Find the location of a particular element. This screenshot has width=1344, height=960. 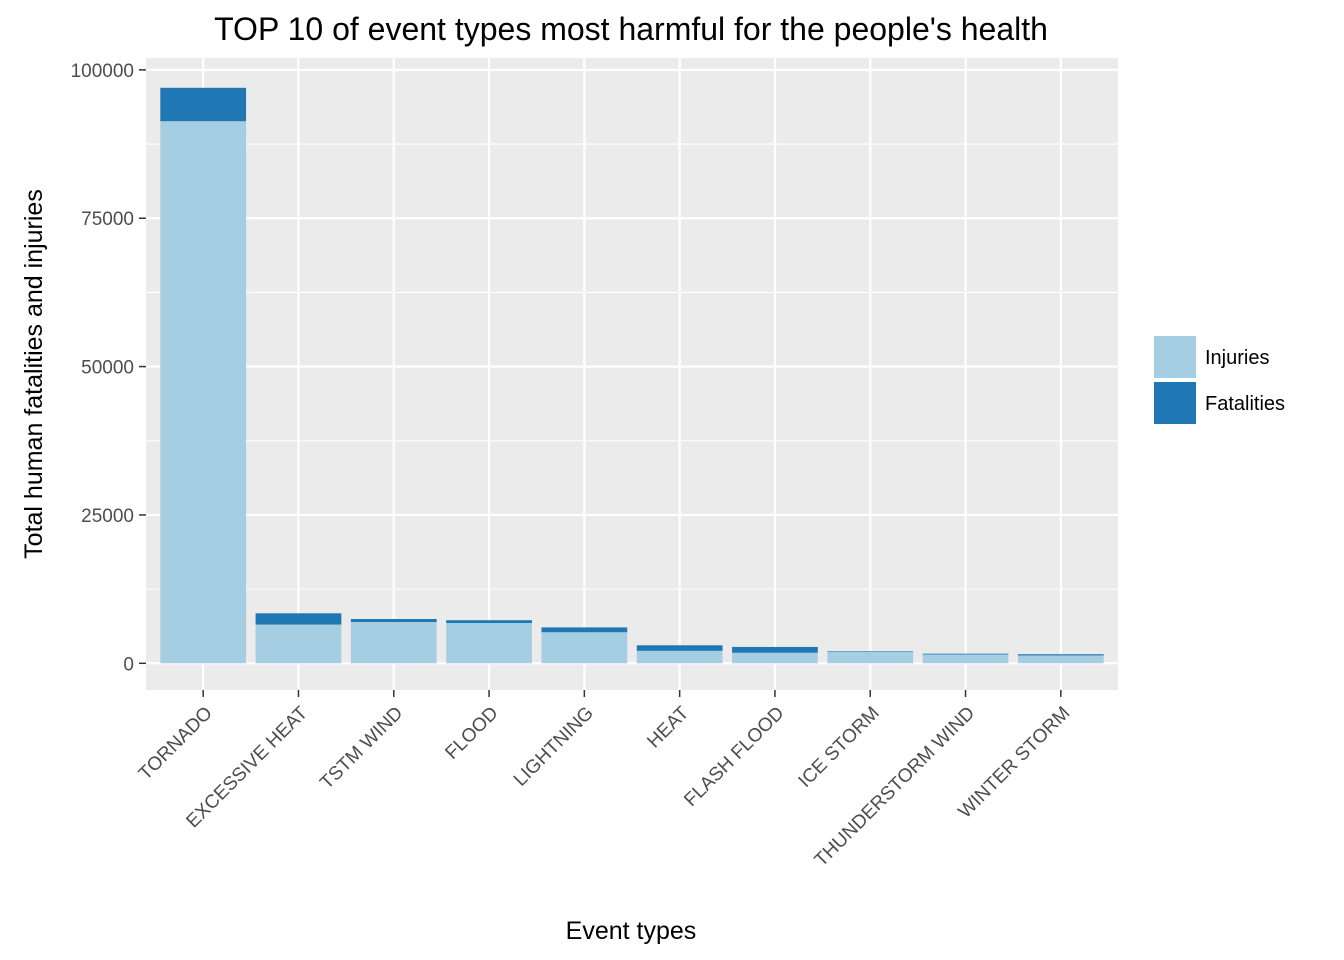

legend-label-injuries: Injuries is located at coordinates (1237, 358).